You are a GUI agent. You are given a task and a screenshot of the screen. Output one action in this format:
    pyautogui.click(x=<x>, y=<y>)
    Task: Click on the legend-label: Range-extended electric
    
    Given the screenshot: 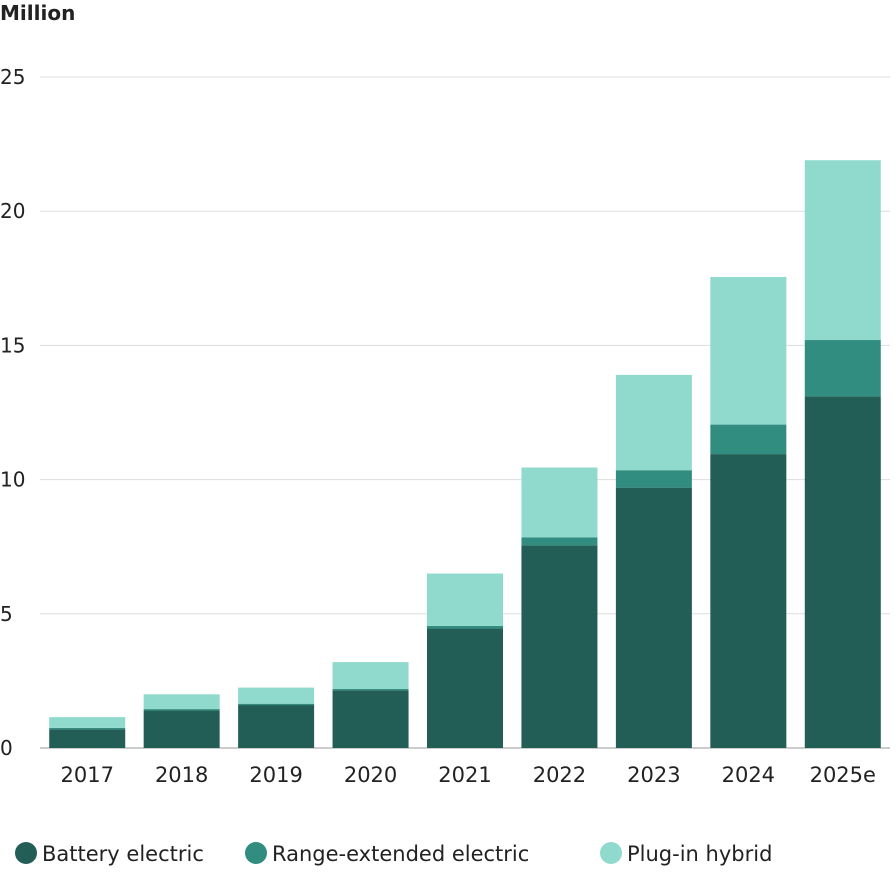 What is the action you would take?
    pyautogui.click(x=400, y=854)
    